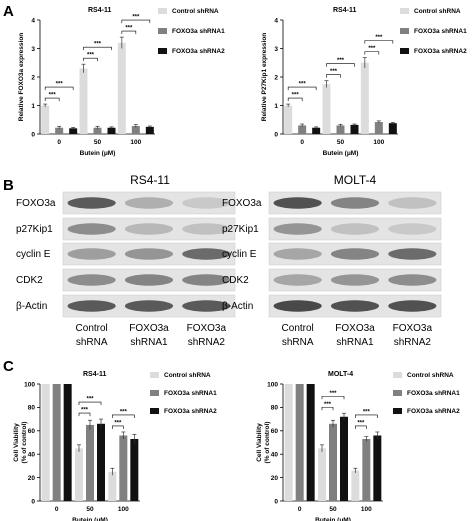 The width and height of the screenshot is (474, 521). Describe the element at coordinates (276, 20) in the screenshot. I see `y-tick-label: 4` at that location.